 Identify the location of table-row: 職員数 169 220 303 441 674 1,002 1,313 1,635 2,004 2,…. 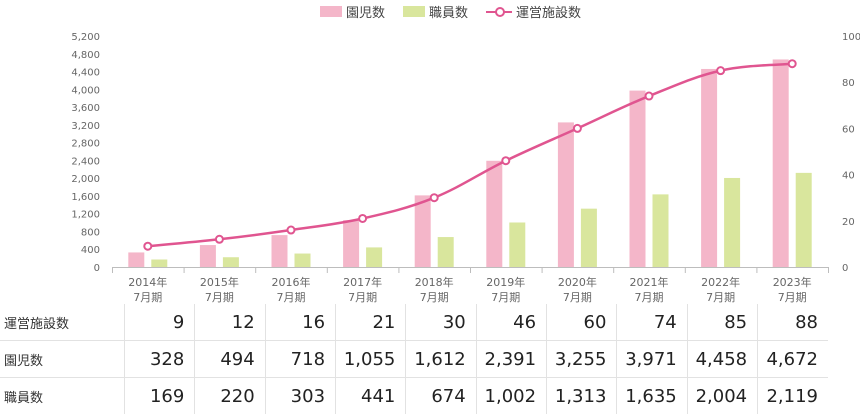
(414, 395).